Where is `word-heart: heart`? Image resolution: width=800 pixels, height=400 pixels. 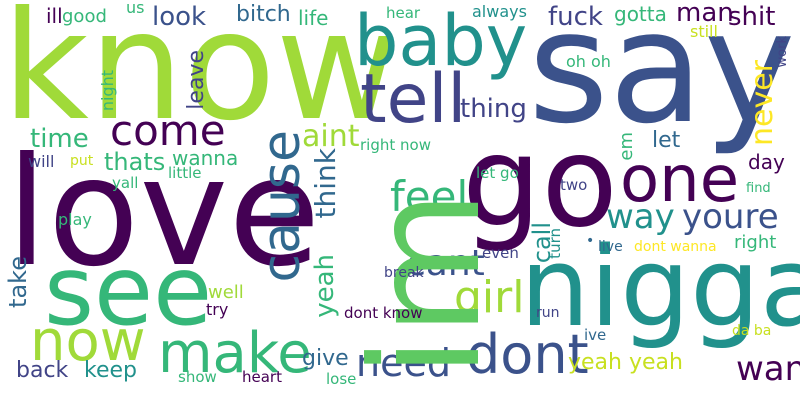 word-heart: heart is located at coordinates (262, 377).